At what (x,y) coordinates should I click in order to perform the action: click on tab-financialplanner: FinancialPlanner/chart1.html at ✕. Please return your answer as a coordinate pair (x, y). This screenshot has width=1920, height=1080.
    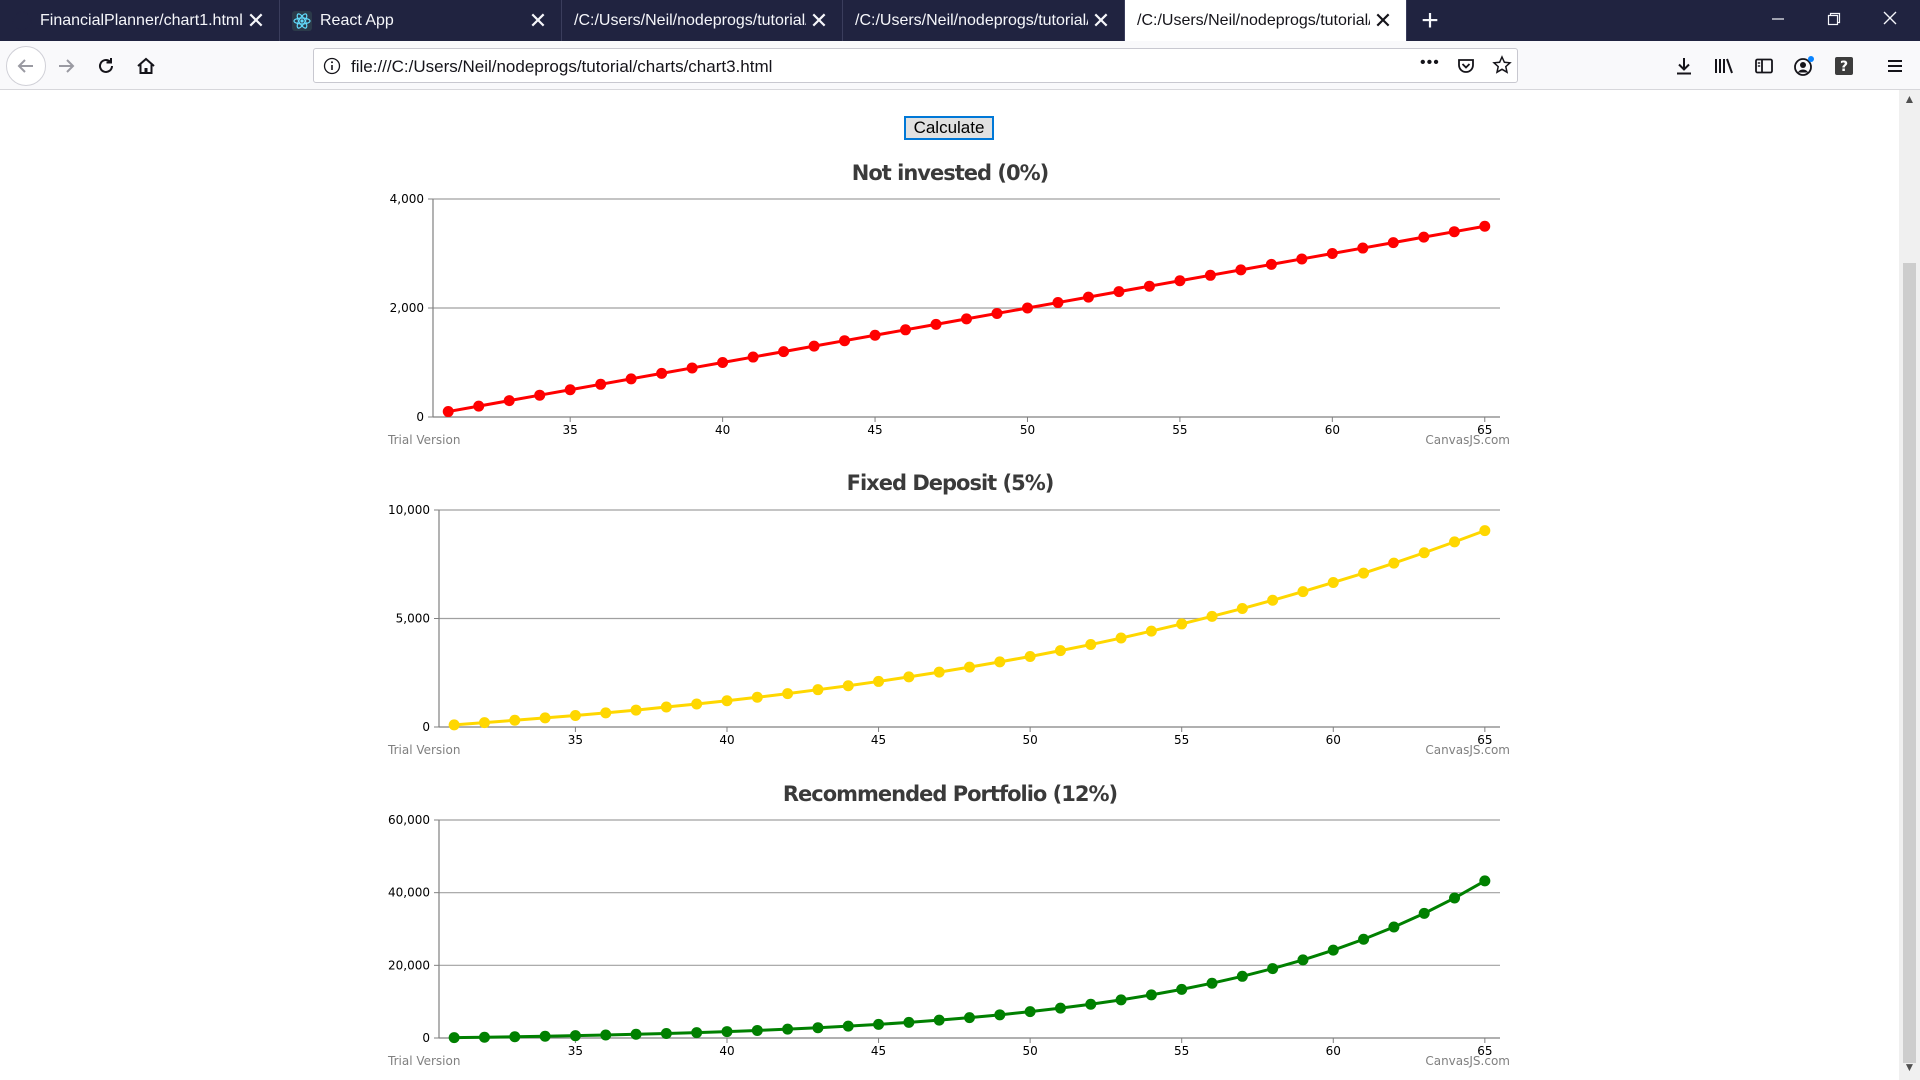
    Looking at the image, I should click on (140, 20).